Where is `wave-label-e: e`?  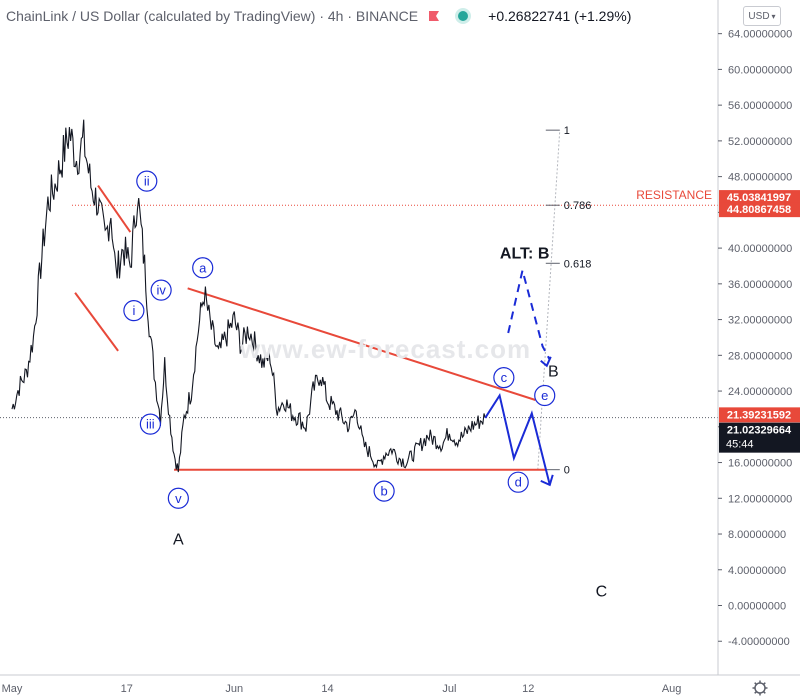
wave-label-e: e is located at coordinates (545, 395).